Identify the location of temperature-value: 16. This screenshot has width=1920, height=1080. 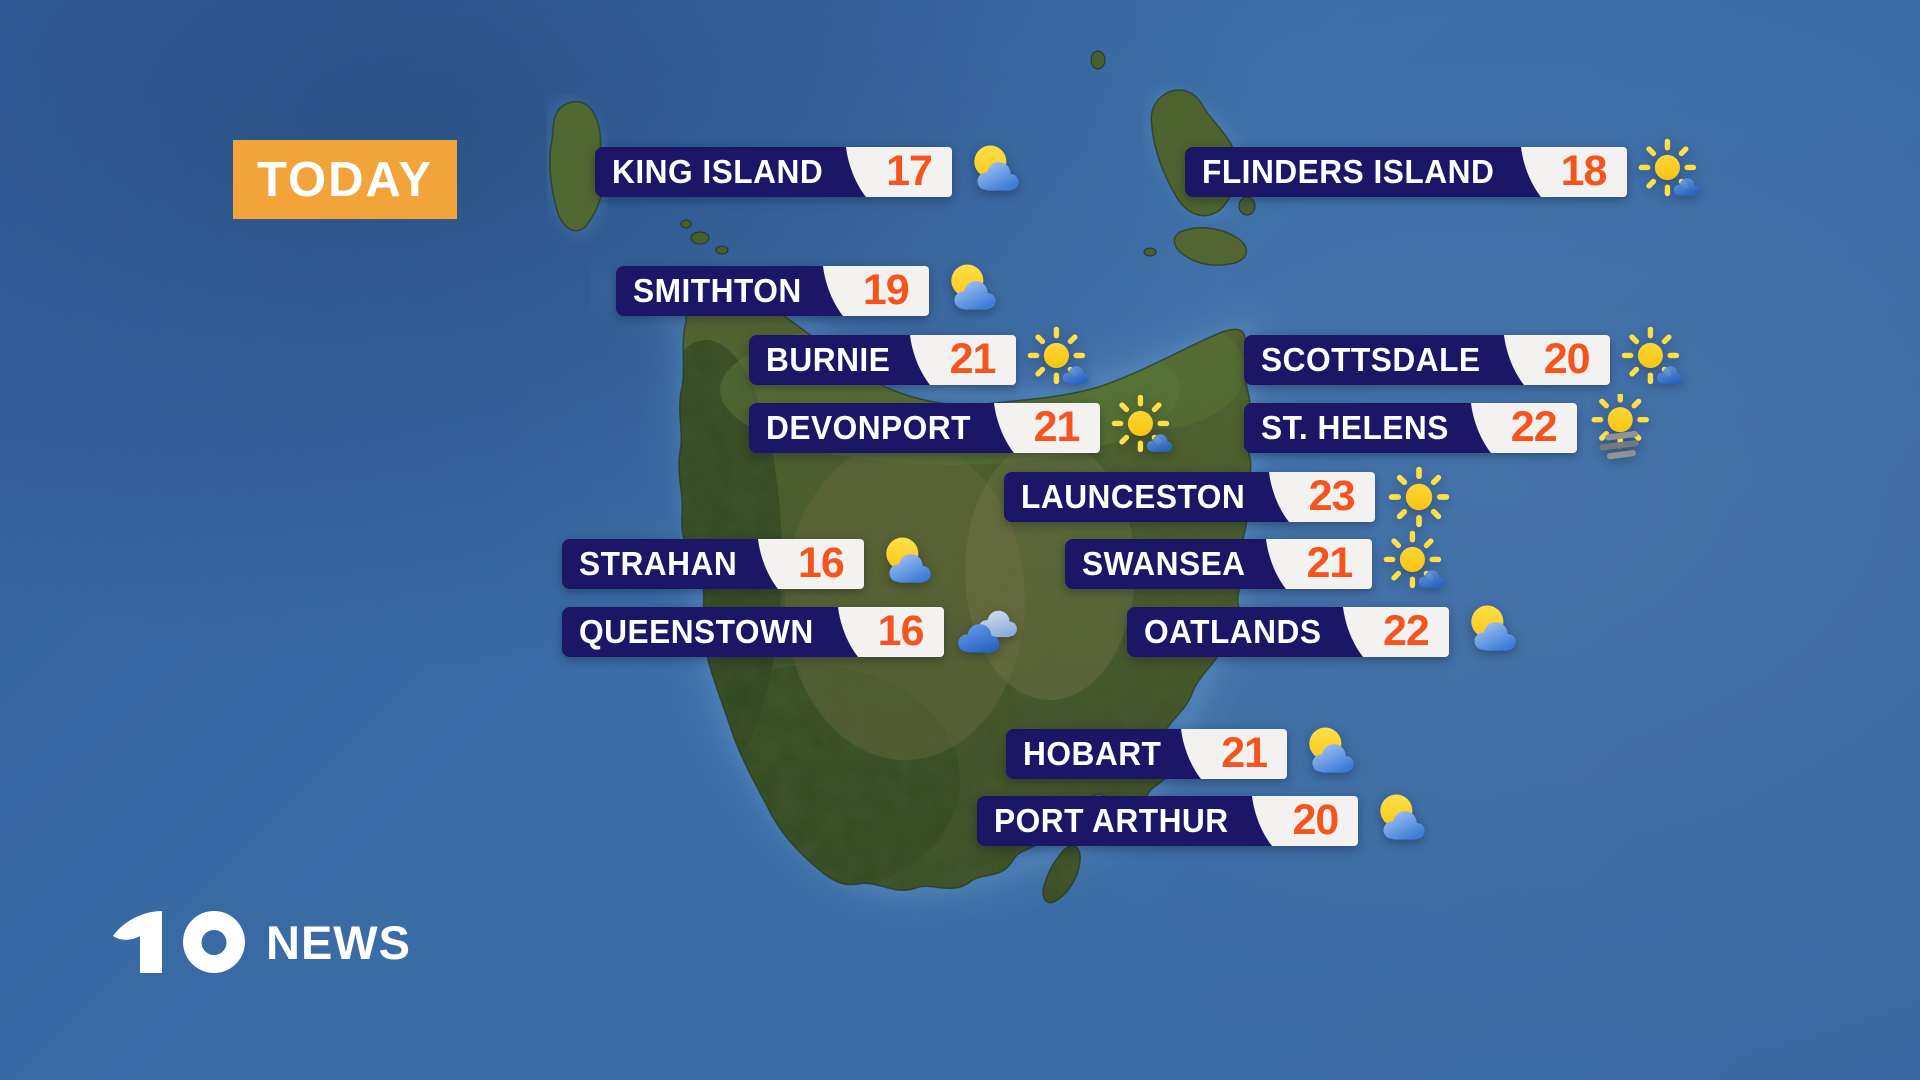
(821, 562).